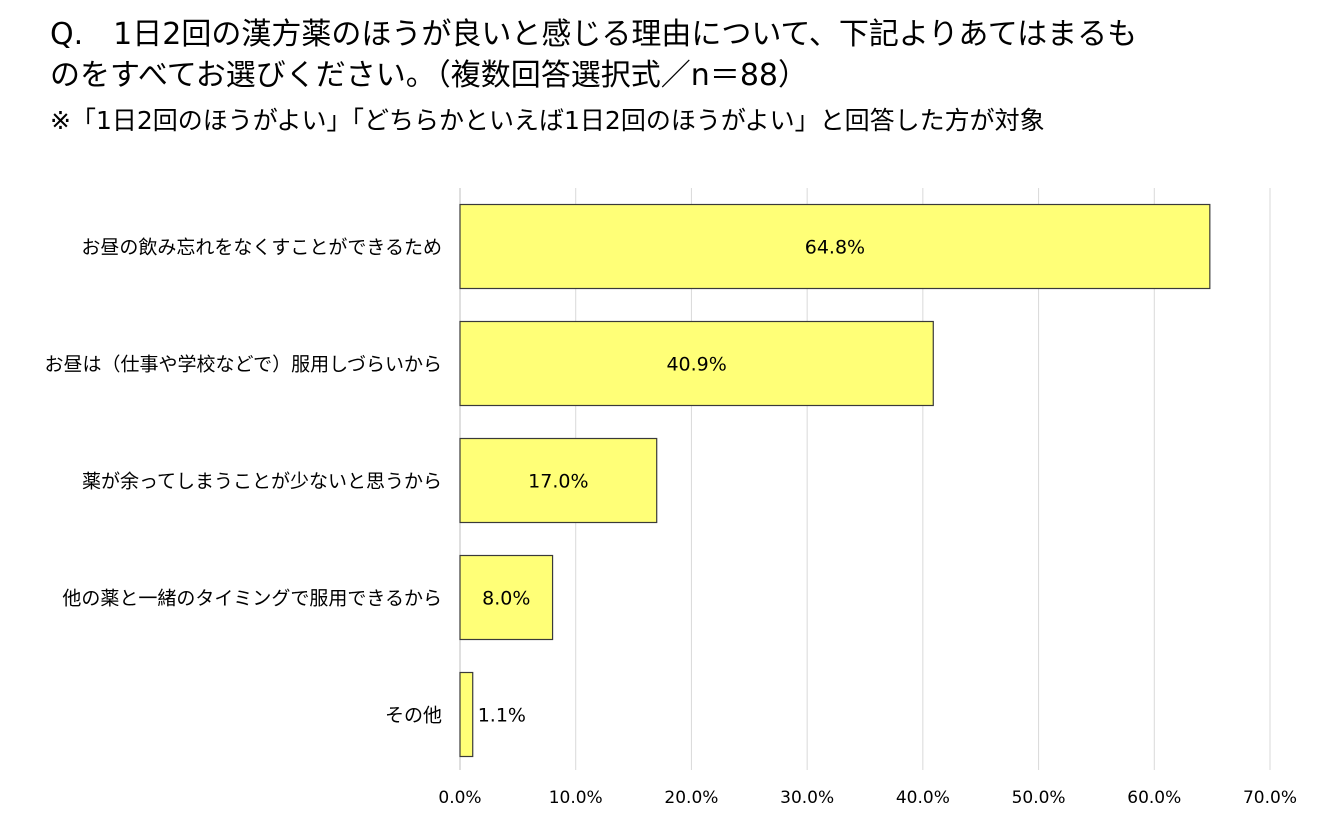  Describe the element at coordinates (1039, 798) in the screenshot. I see `x-tick-label: 50.0%` at that location.